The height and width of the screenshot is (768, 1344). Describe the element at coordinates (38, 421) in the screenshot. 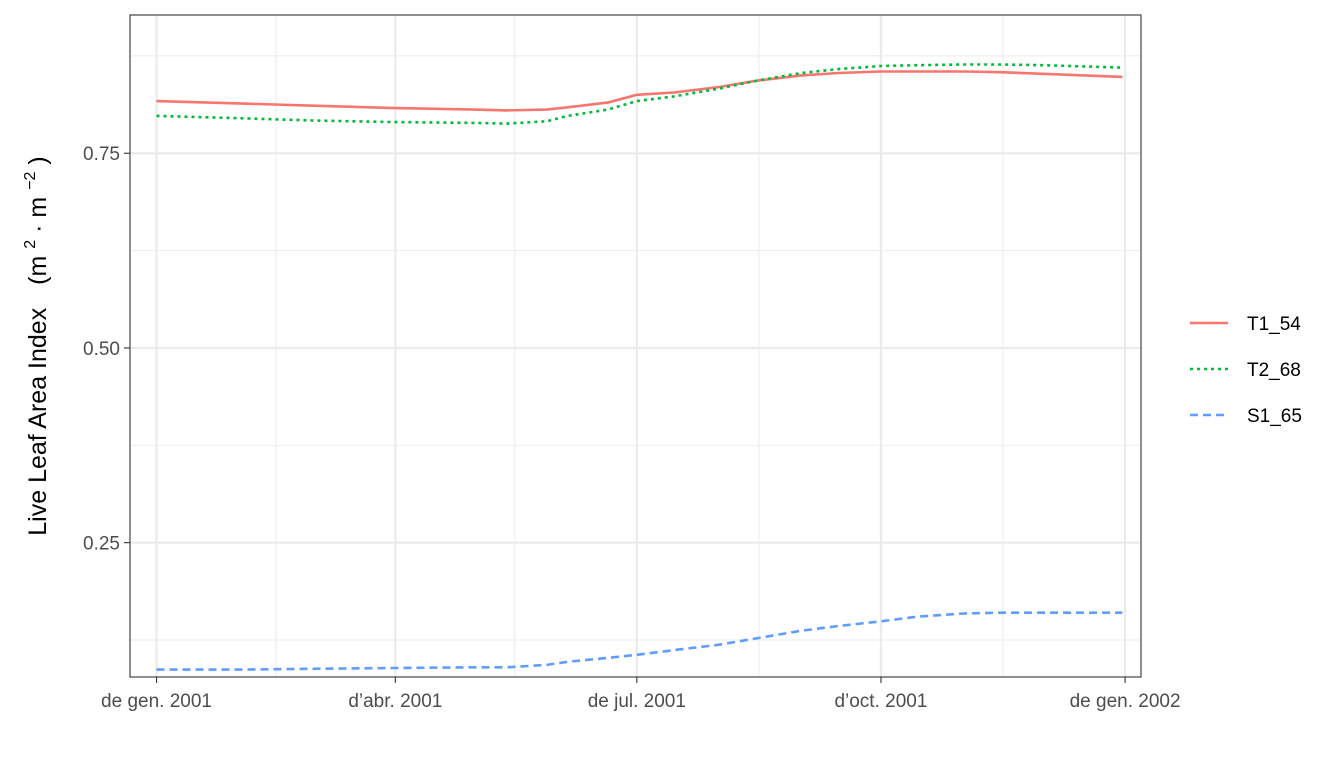

I see `y-axis-title-text: Live Leaf Area Index` at that location.